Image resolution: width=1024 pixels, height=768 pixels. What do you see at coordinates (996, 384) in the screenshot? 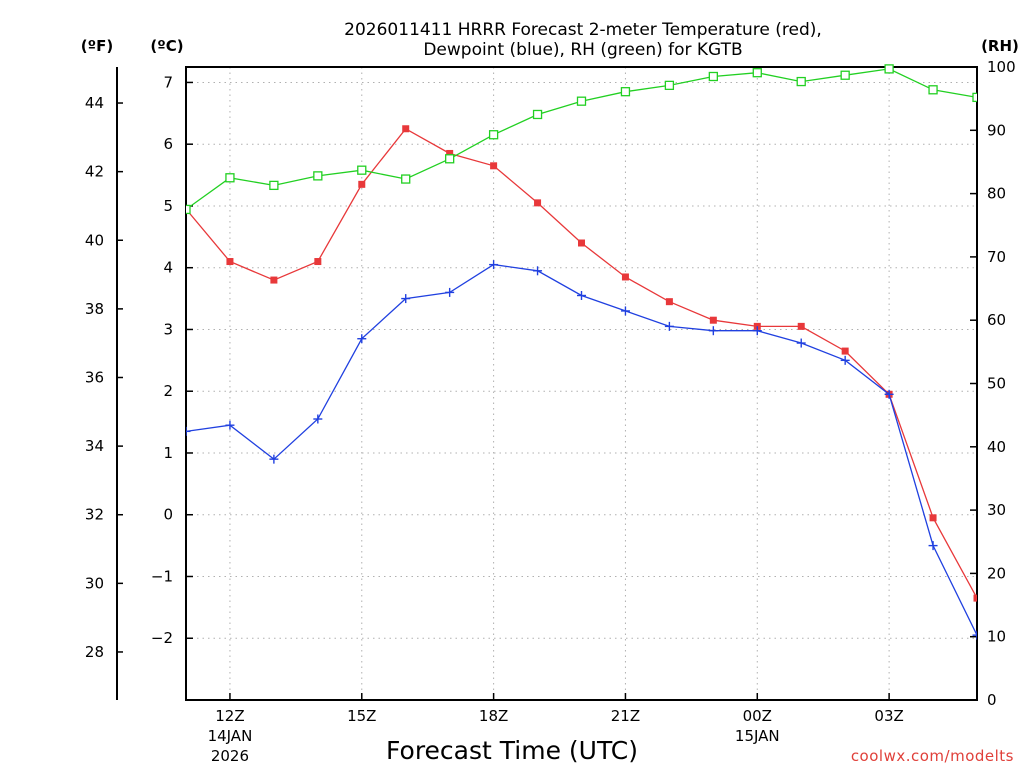
I see `rh-tick-label: 50` at bounding box center [996, 384].